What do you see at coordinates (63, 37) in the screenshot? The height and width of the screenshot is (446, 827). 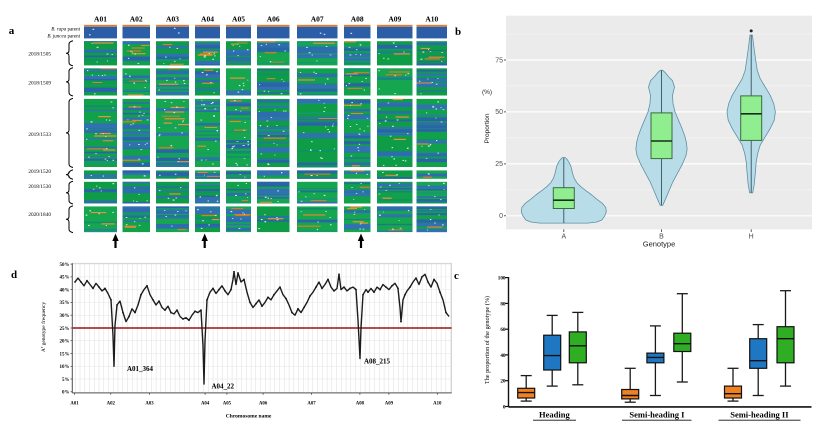 I see `svg-text: B. juncea parent` at bounding box center [63, 37].